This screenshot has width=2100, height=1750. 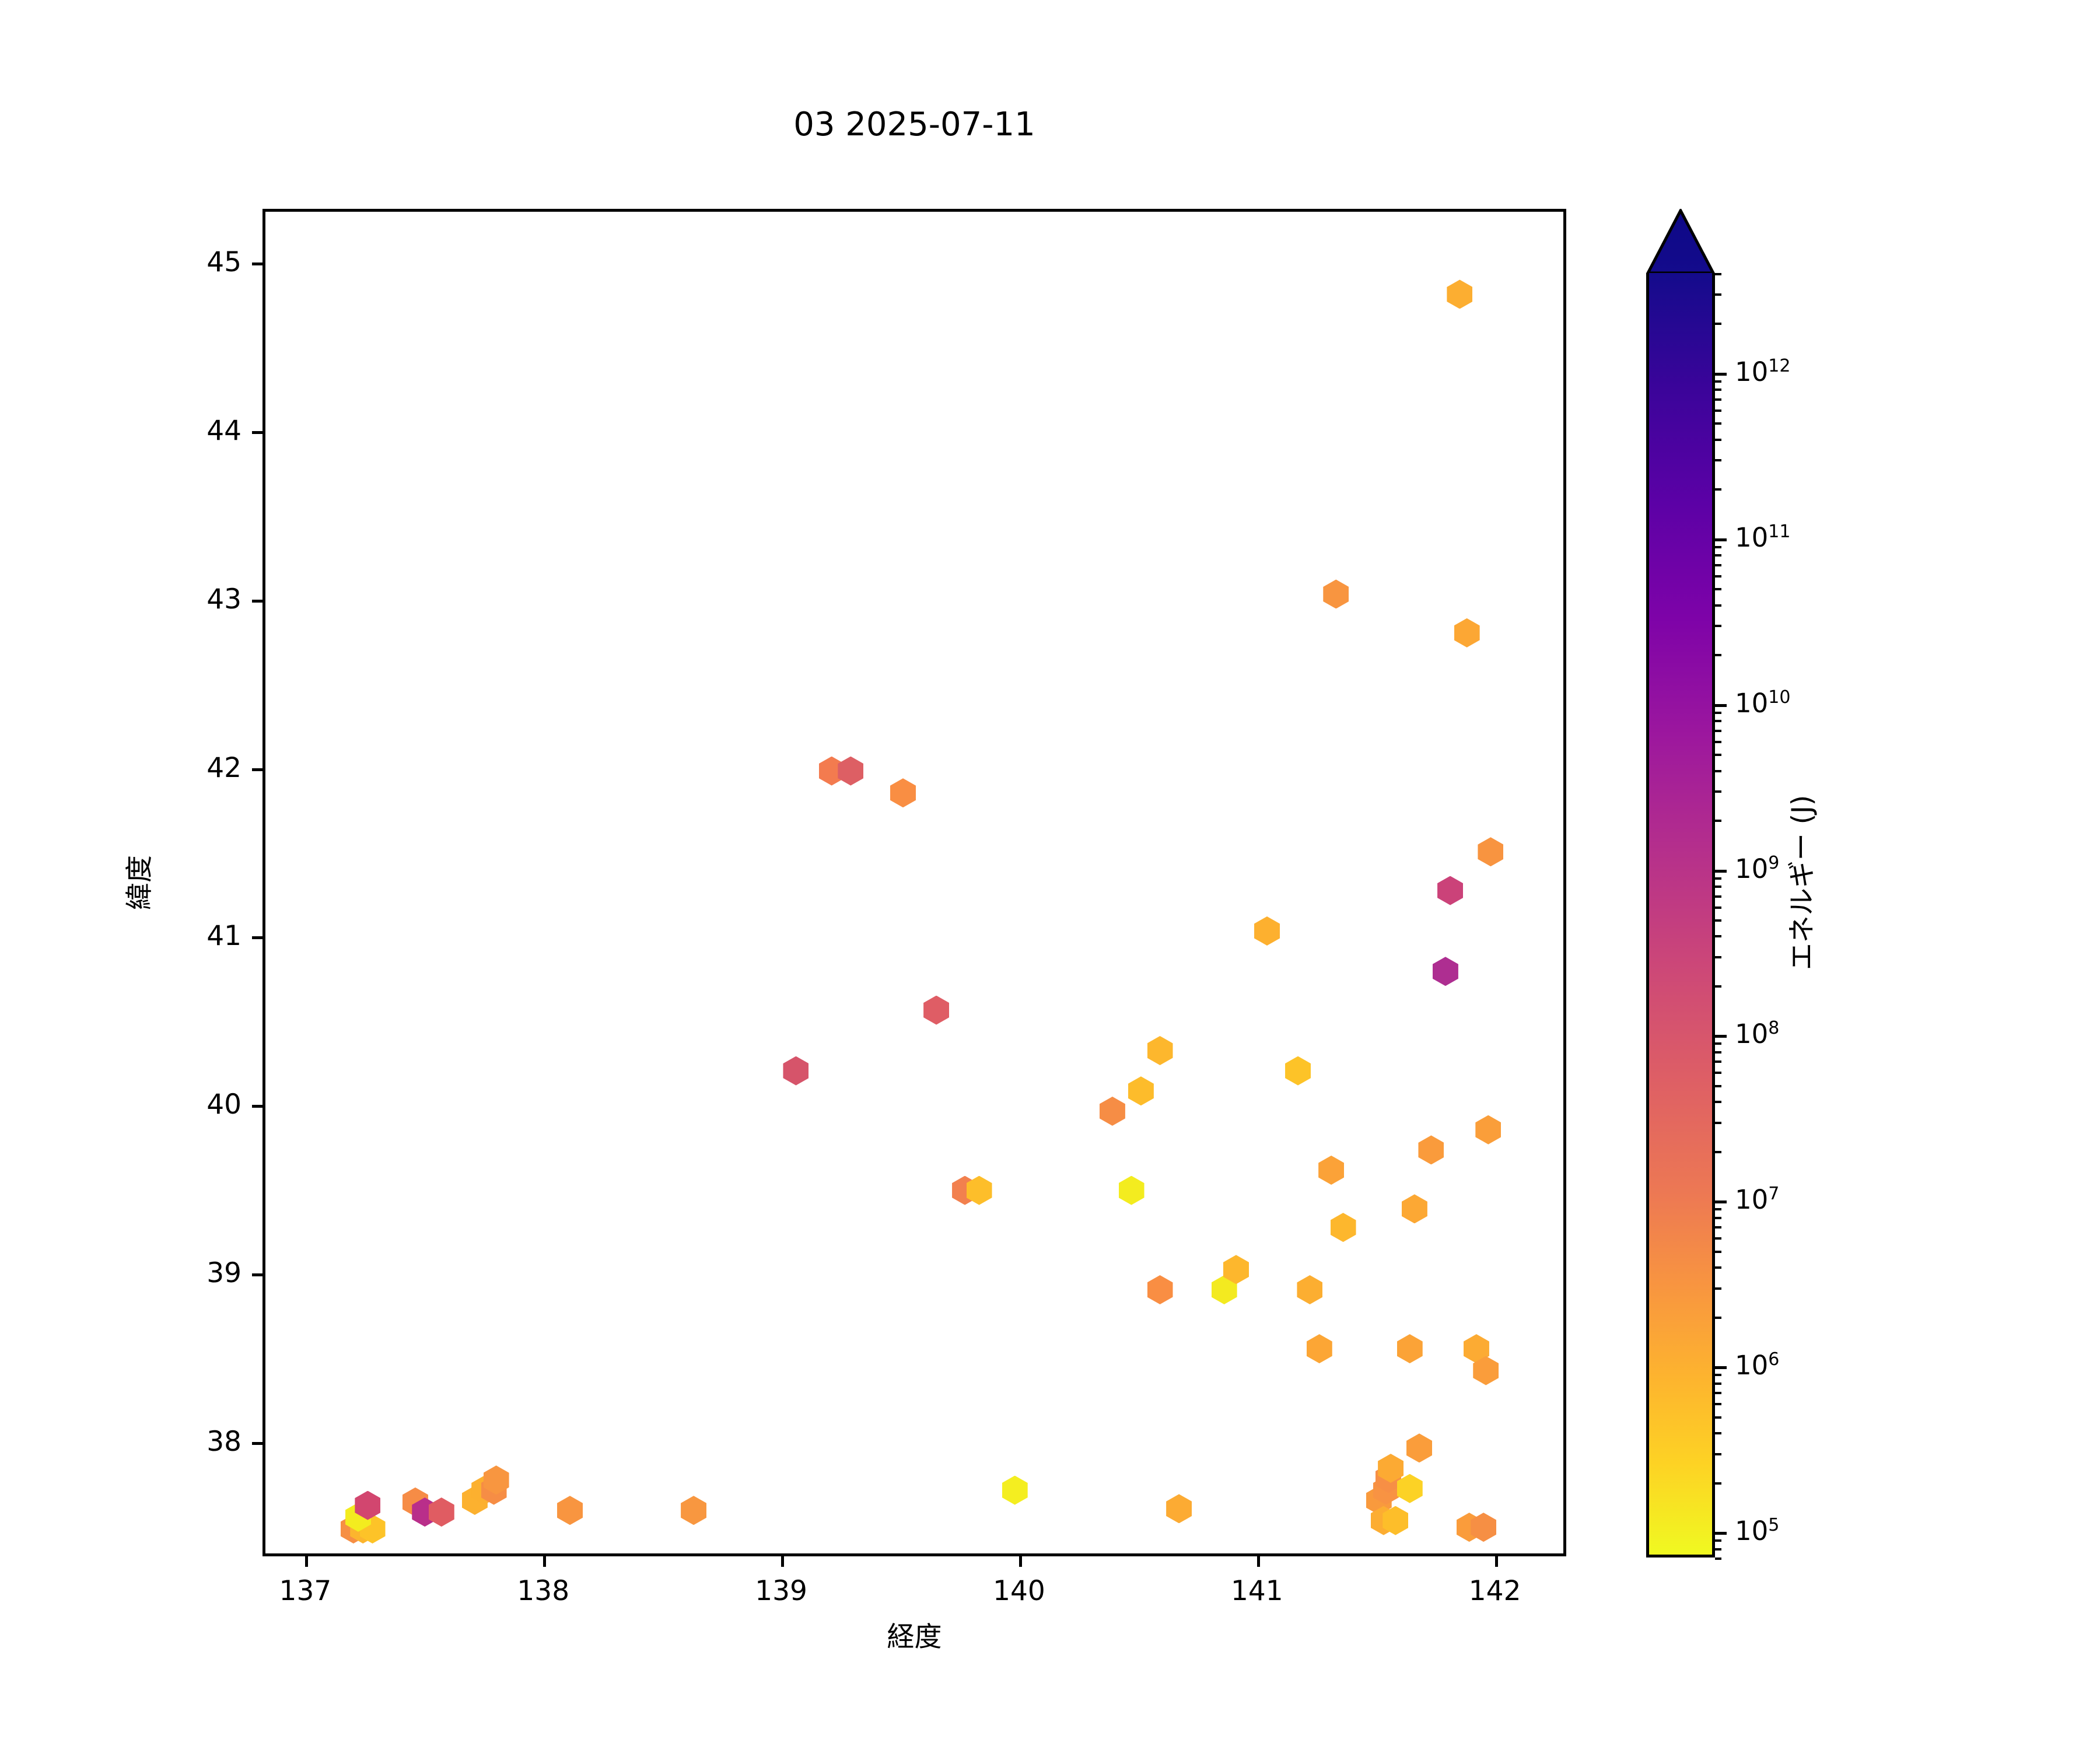 I want to click on y-tick-label: 45, so click(x=224, y=262).